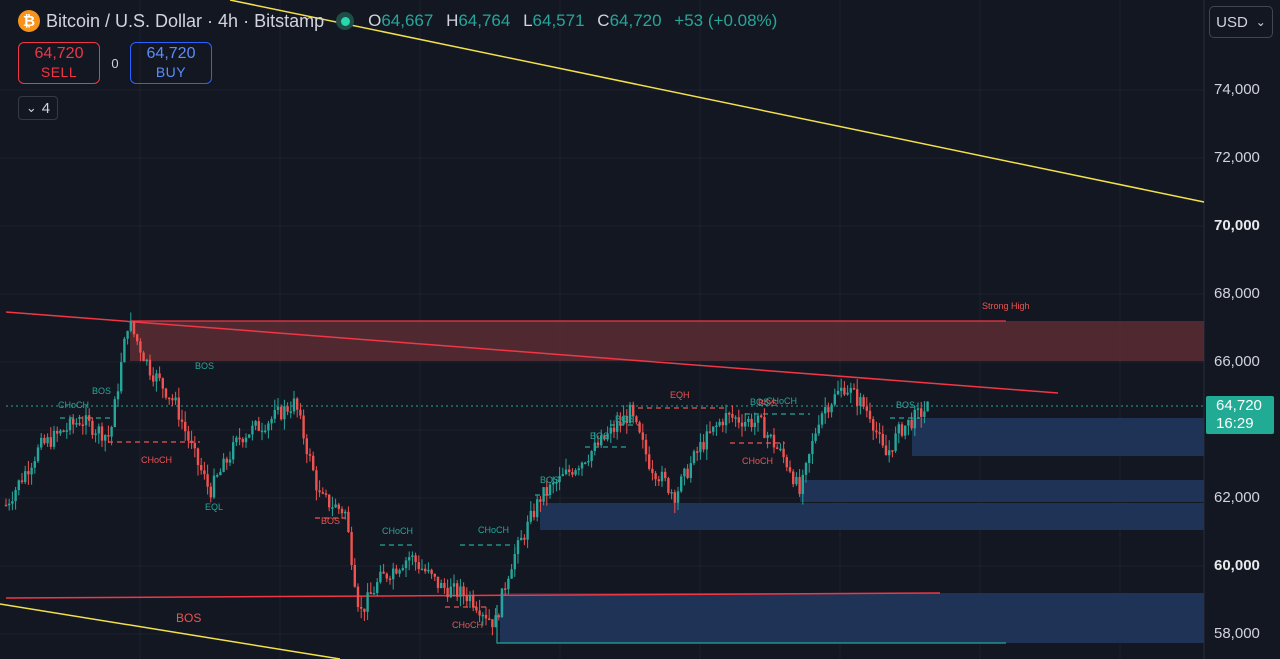 Image resolution: width=1280 pixels, height=659 pixels. What do you see at coordinates (1237, 293) in the screenshot?
I see `price-axis-label: 68,000` at bounding box center [1237, 293].